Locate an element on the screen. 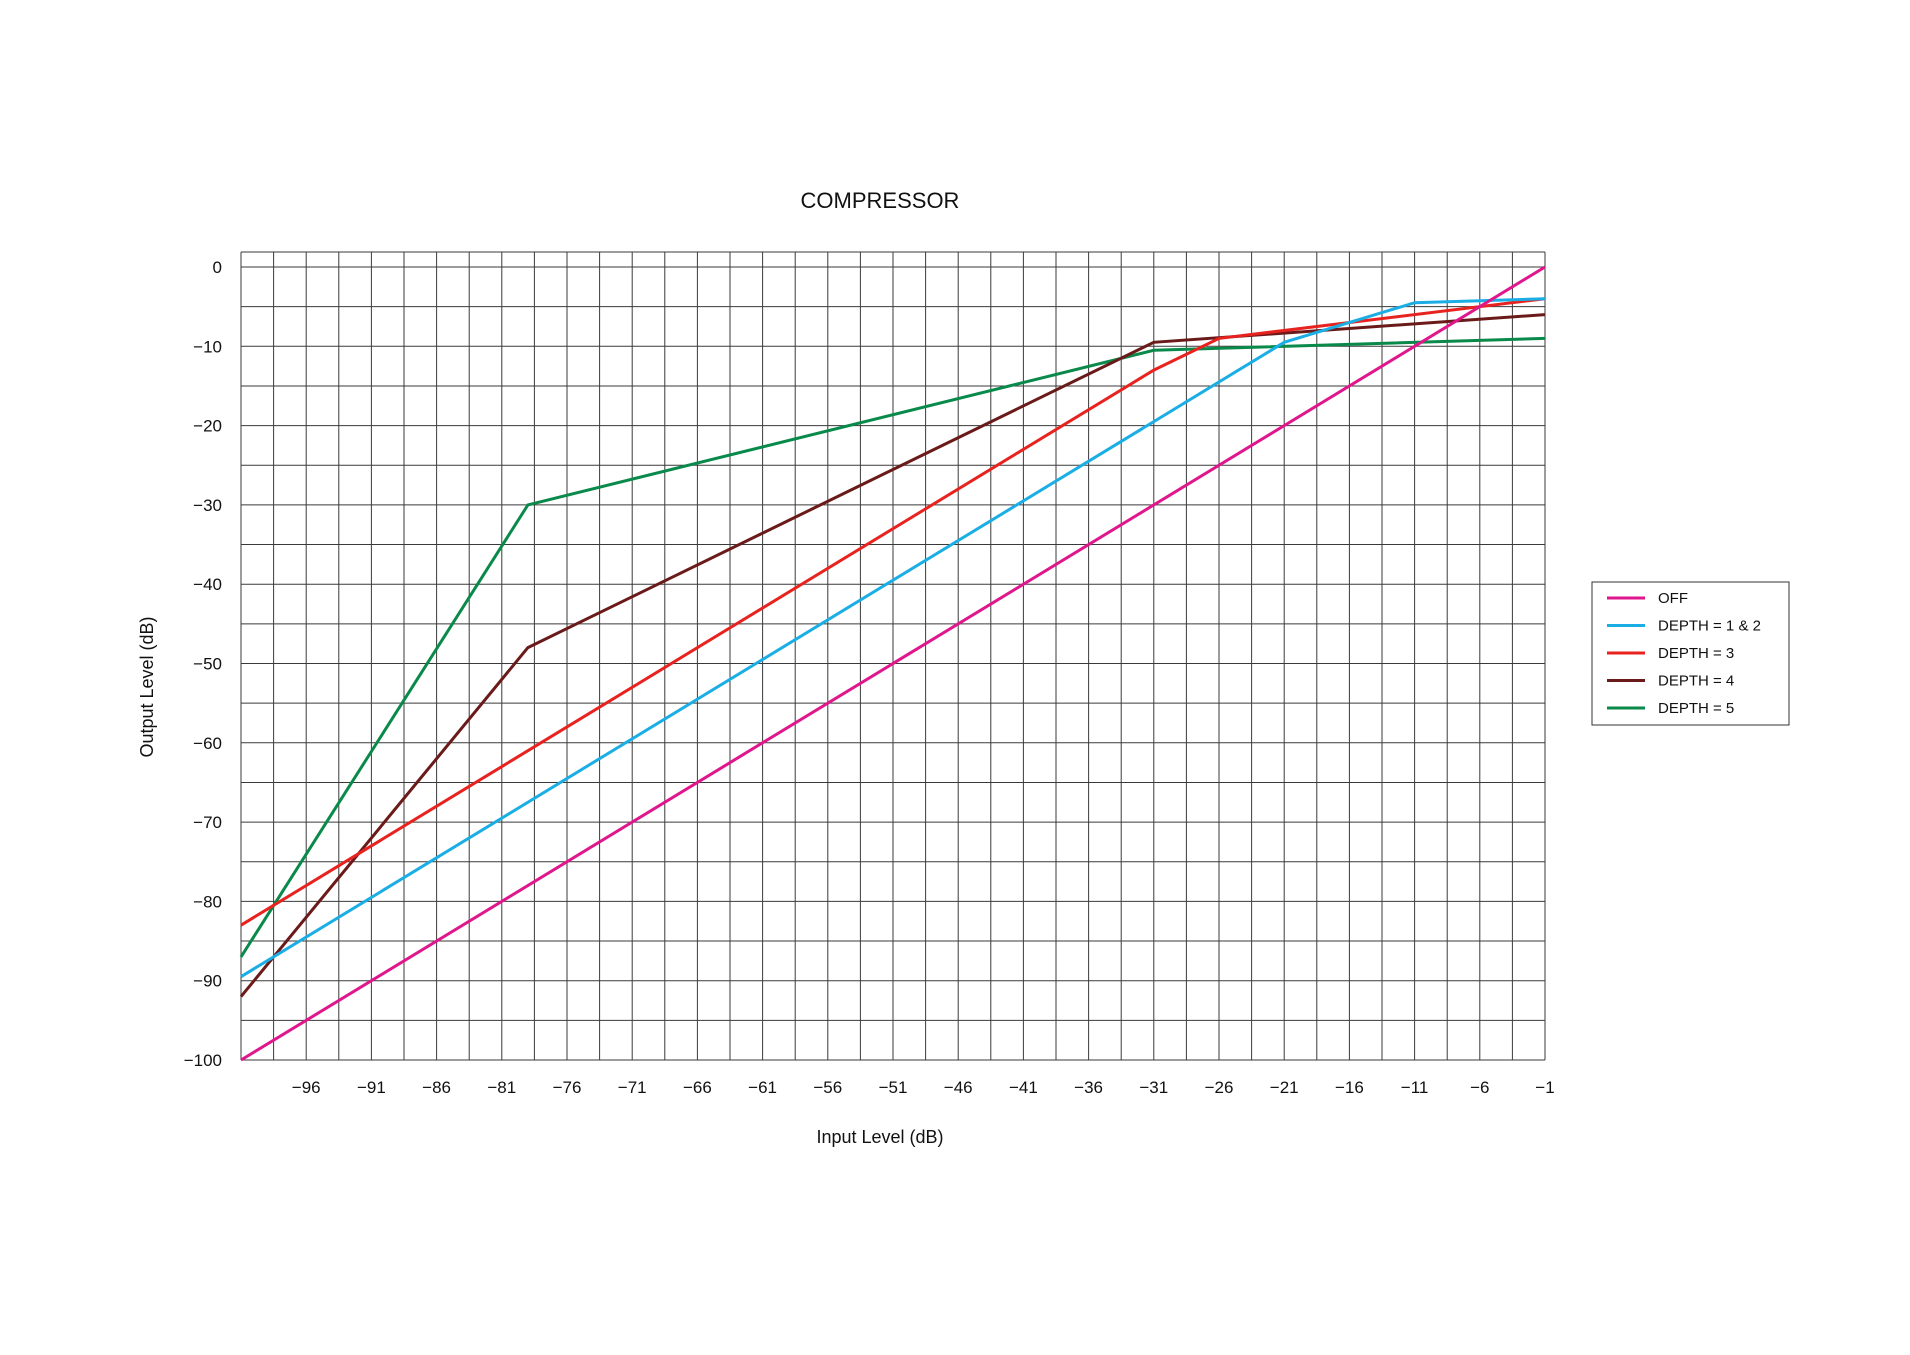 This screenshot has width=1910, height=1355. y-tick-label: −100 is located at coordinates (203, 1060).